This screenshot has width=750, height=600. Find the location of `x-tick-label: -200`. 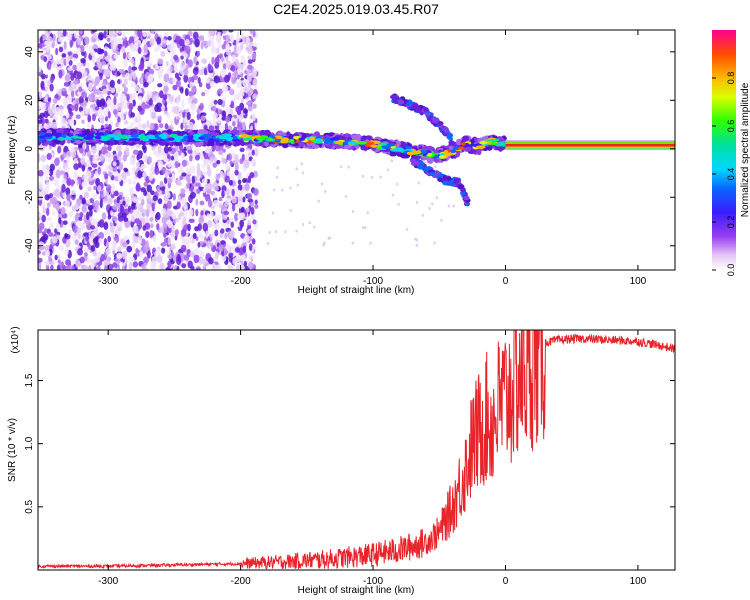

x-tick-label: -200 is located at coordinates (241, 281).